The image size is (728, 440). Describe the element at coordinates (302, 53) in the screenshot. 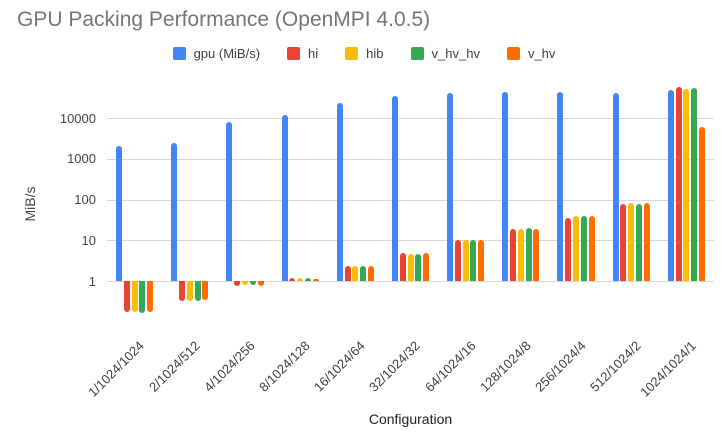

I see `legend-item-hi: hi` at that location.